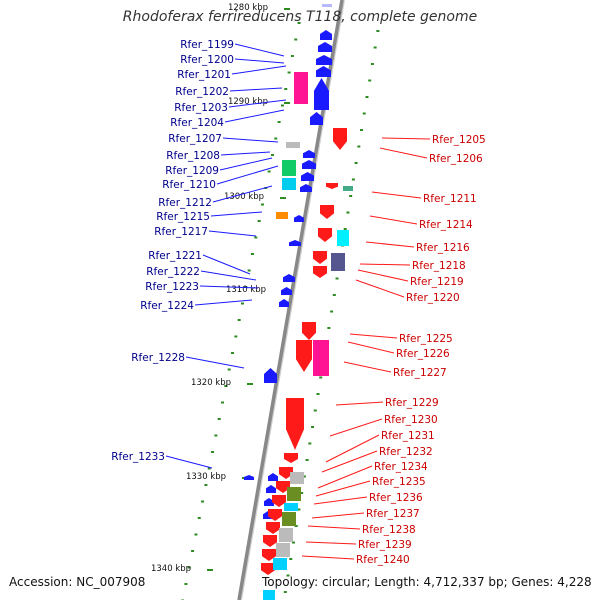  What do you see at coordinates (399, 482) in the screenshot?
I see `reverse-gene-label: Rfer_1235` at bounding box center [399, 482].